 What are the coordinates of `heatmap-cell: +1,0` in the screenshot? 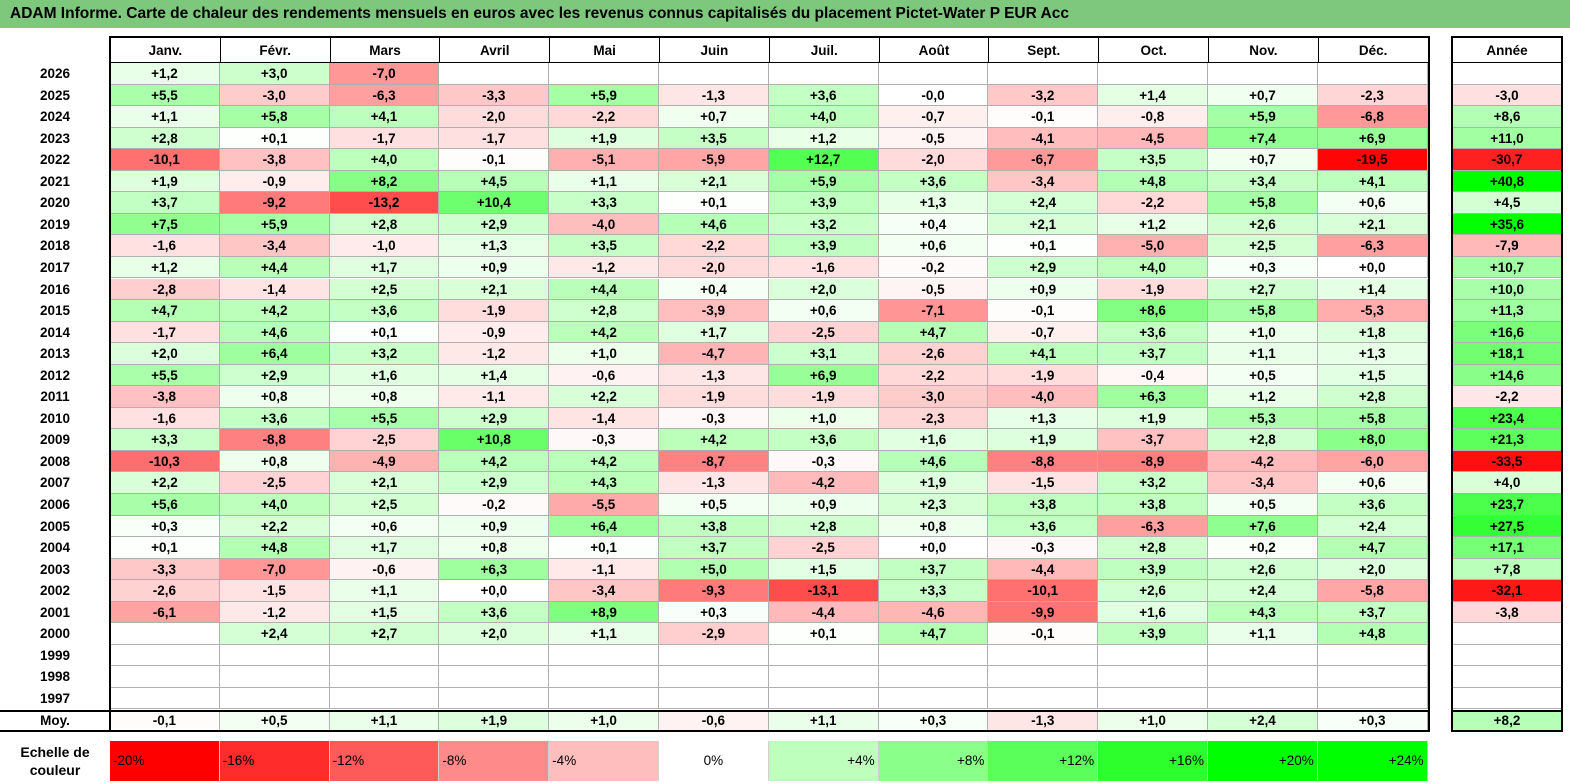 It's located at (823, 418).